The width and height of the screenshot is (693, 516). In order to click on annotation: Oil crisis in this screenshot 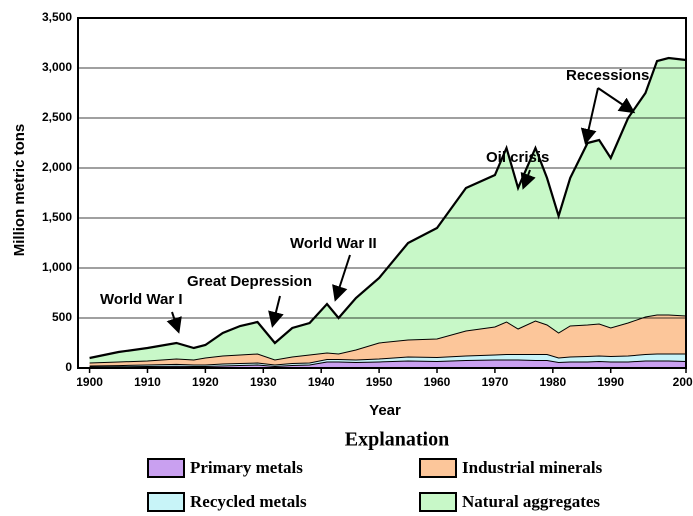, I will do `click(517, 157)`.